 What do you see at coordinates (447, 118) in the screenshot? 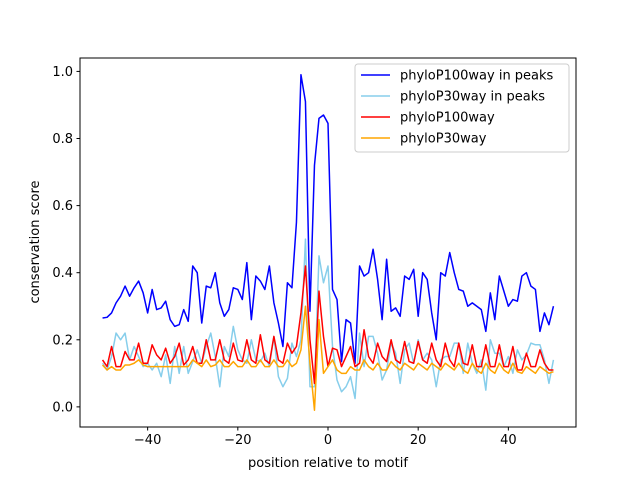
I see `legend-label: phyloP100way` at bounding box center [447, 118].